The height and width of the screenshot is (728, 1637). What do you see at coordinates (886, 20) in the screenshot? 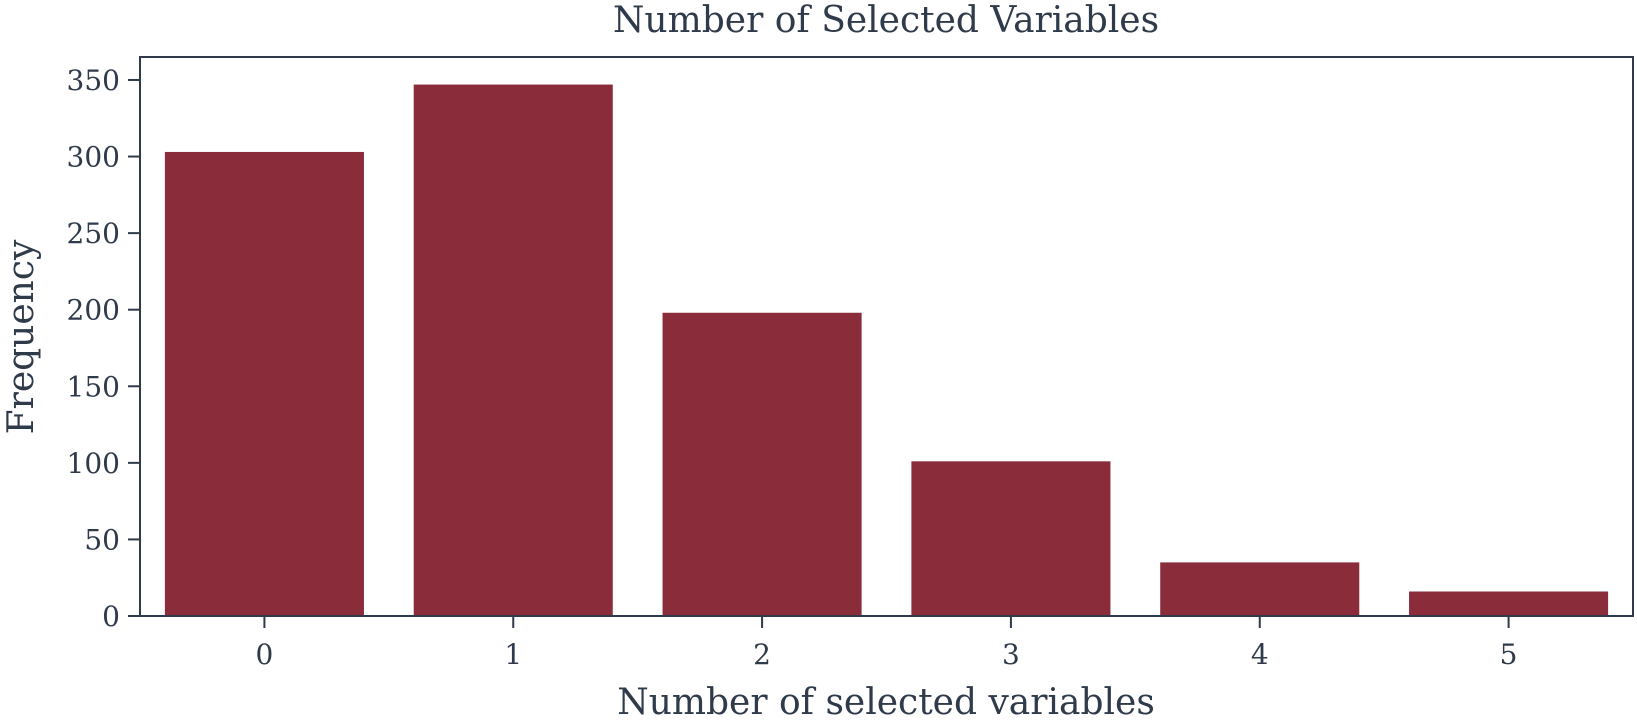
I see `chart-title: Number of Selected Variables` at bounding box center [886, 20].